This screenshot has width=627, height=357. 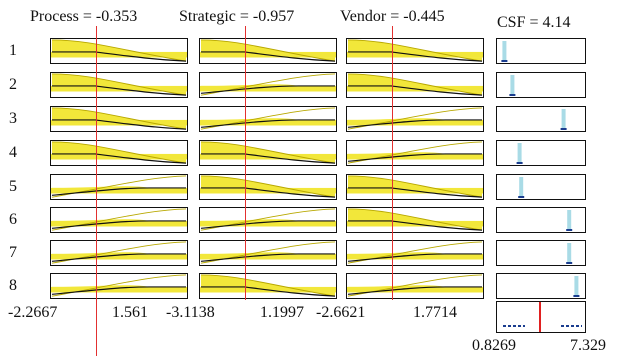 I want to click on vendor-title: Vendor = -0.445, so click(x=392, y=16).